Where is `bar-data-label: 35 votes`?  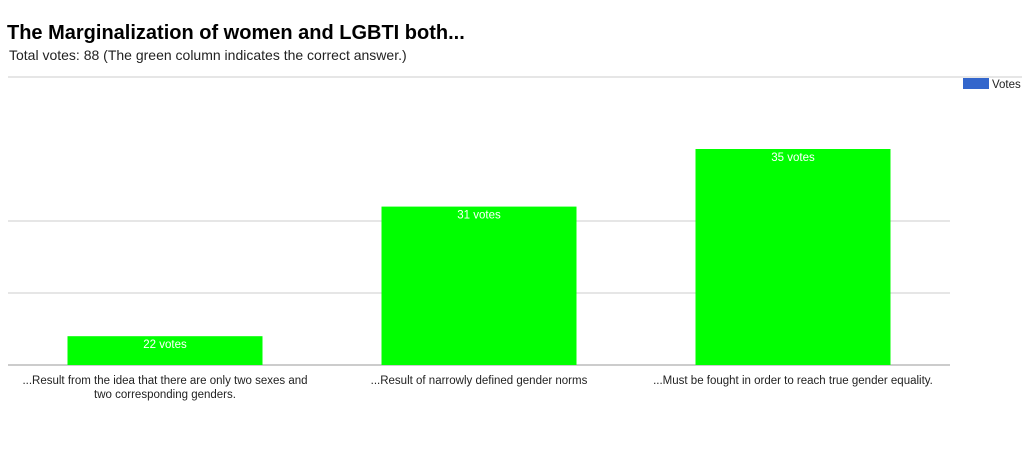
bar-data-label: 35 votes is located at coordinates (793, 158).